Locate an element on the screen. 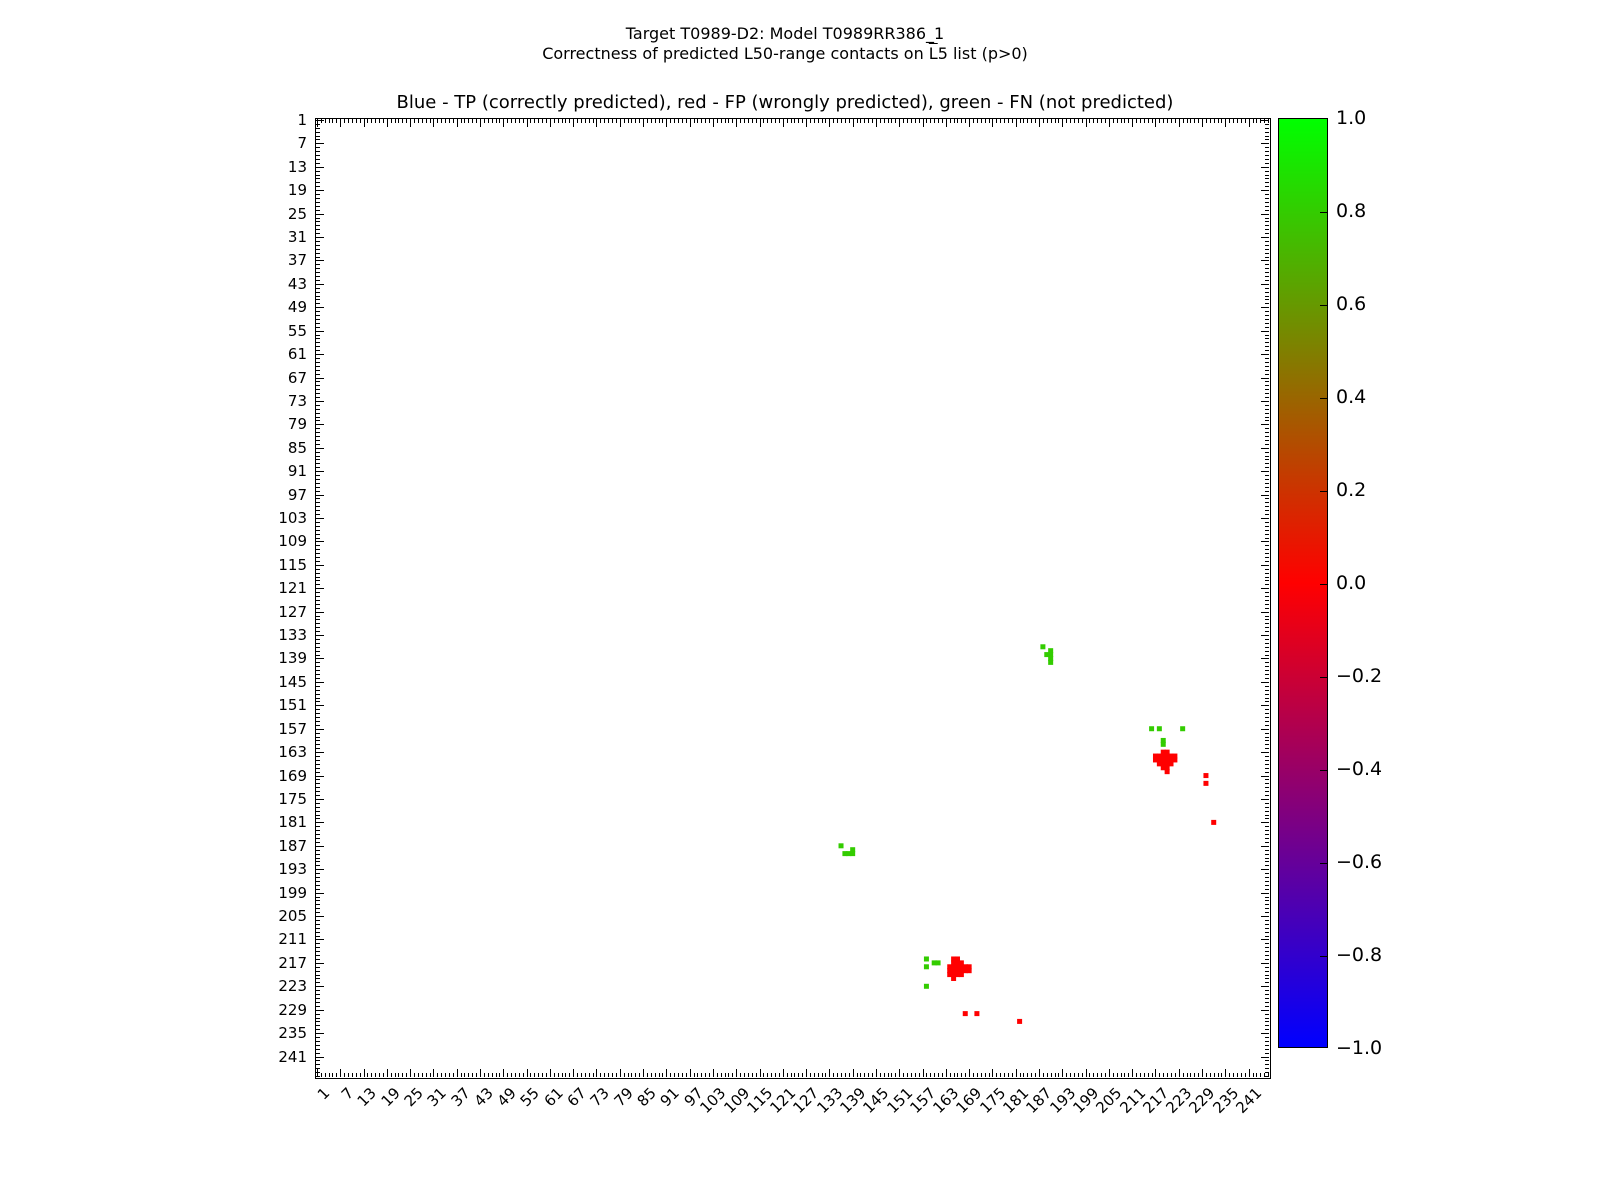 The height and width of the screenshot is (1200, 1600). y-tick-label: 139 is located at coordinates (292, 658).